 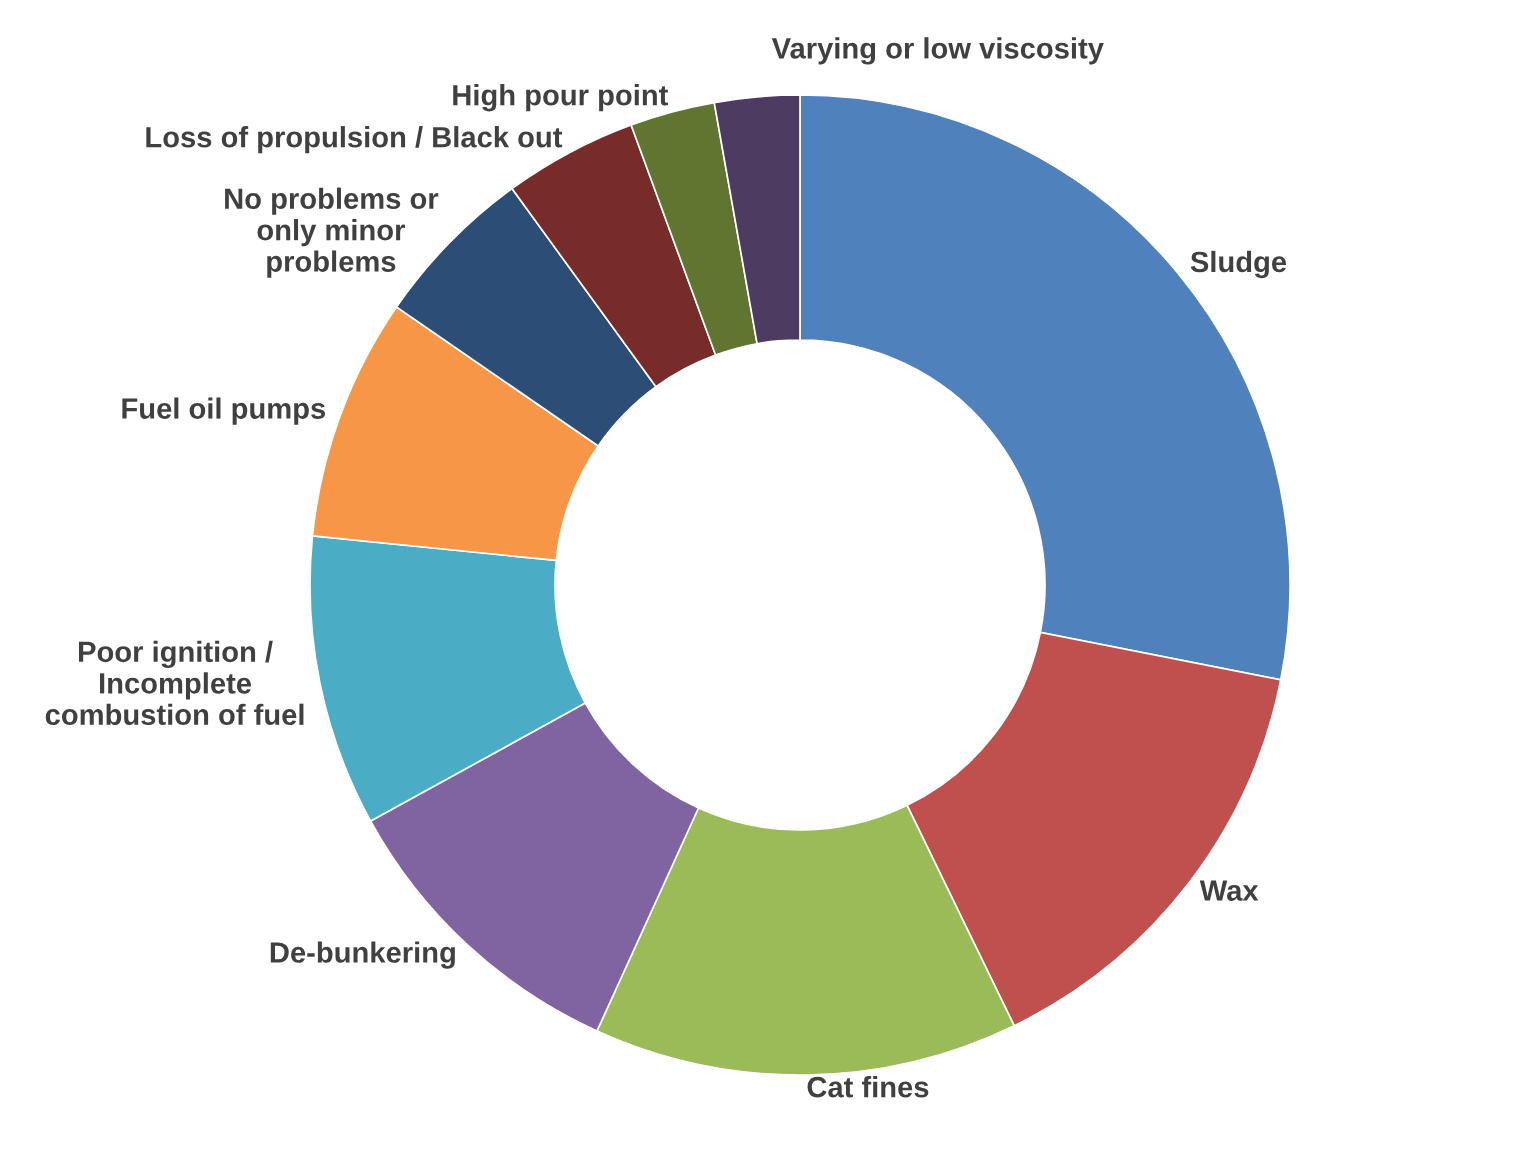 I want to click on slice-label: No problems or only minor problems, so click(x=332, y=232).